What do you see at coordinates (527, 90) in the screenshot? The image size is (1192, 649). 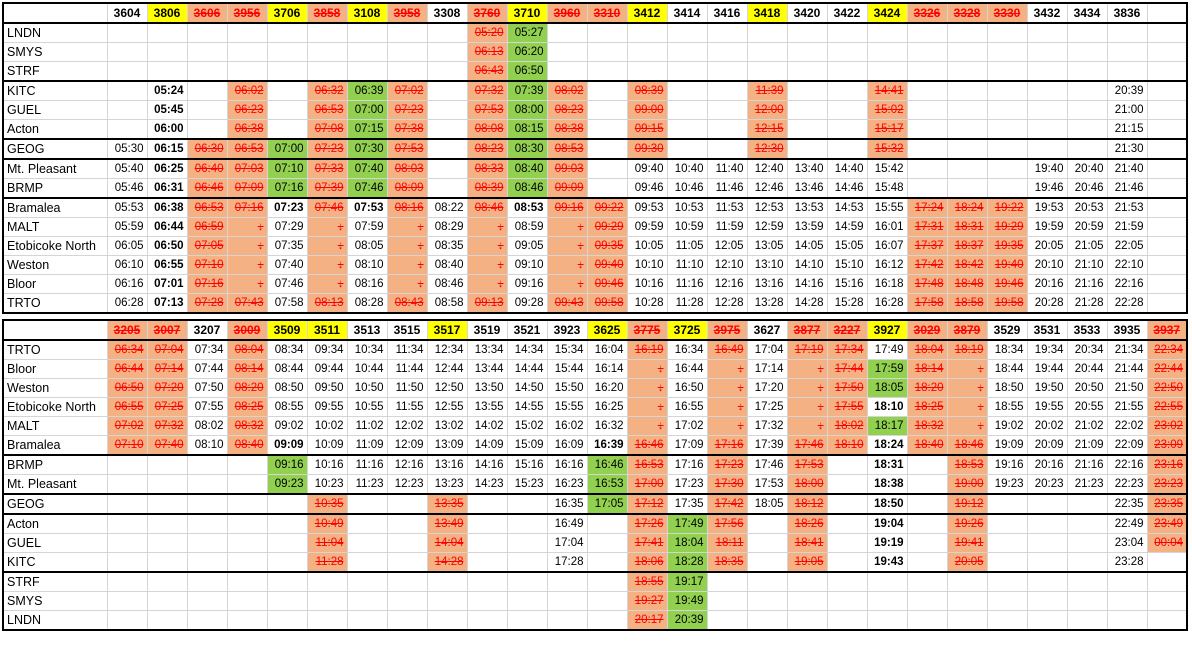 I see `time-cell: 07:39` at bounding box center [527, 90].